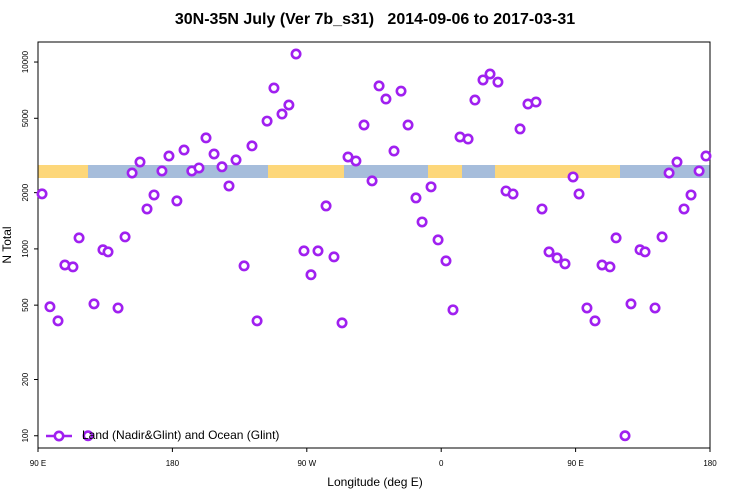  I want to click on y-tick-label: 100, so click(25, 436).